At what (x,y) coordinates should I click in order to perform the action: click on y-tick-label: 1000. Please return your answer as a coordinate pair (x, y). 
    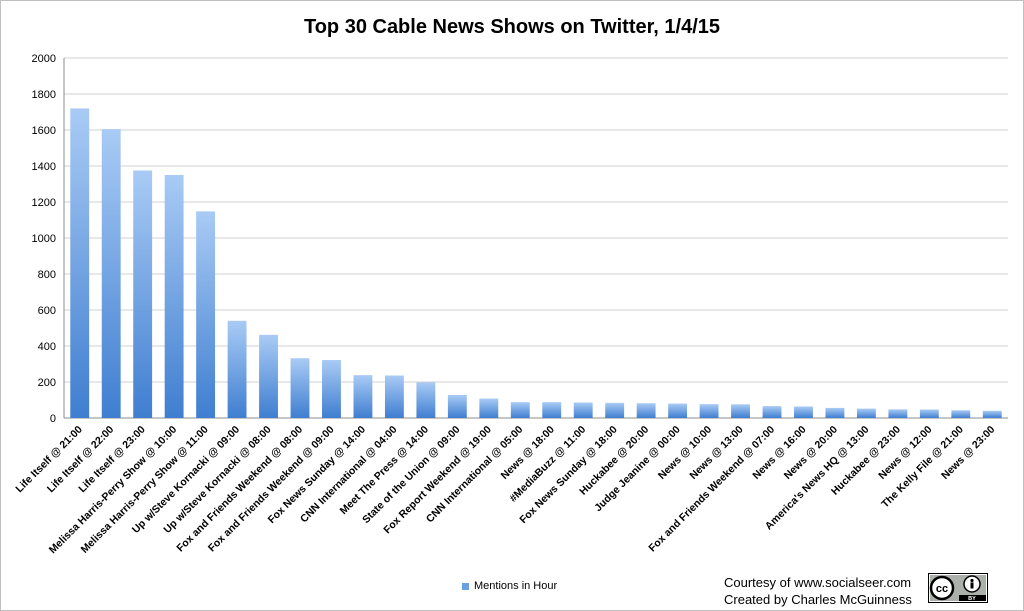
    Looking at the image, I should click on (44, 239).